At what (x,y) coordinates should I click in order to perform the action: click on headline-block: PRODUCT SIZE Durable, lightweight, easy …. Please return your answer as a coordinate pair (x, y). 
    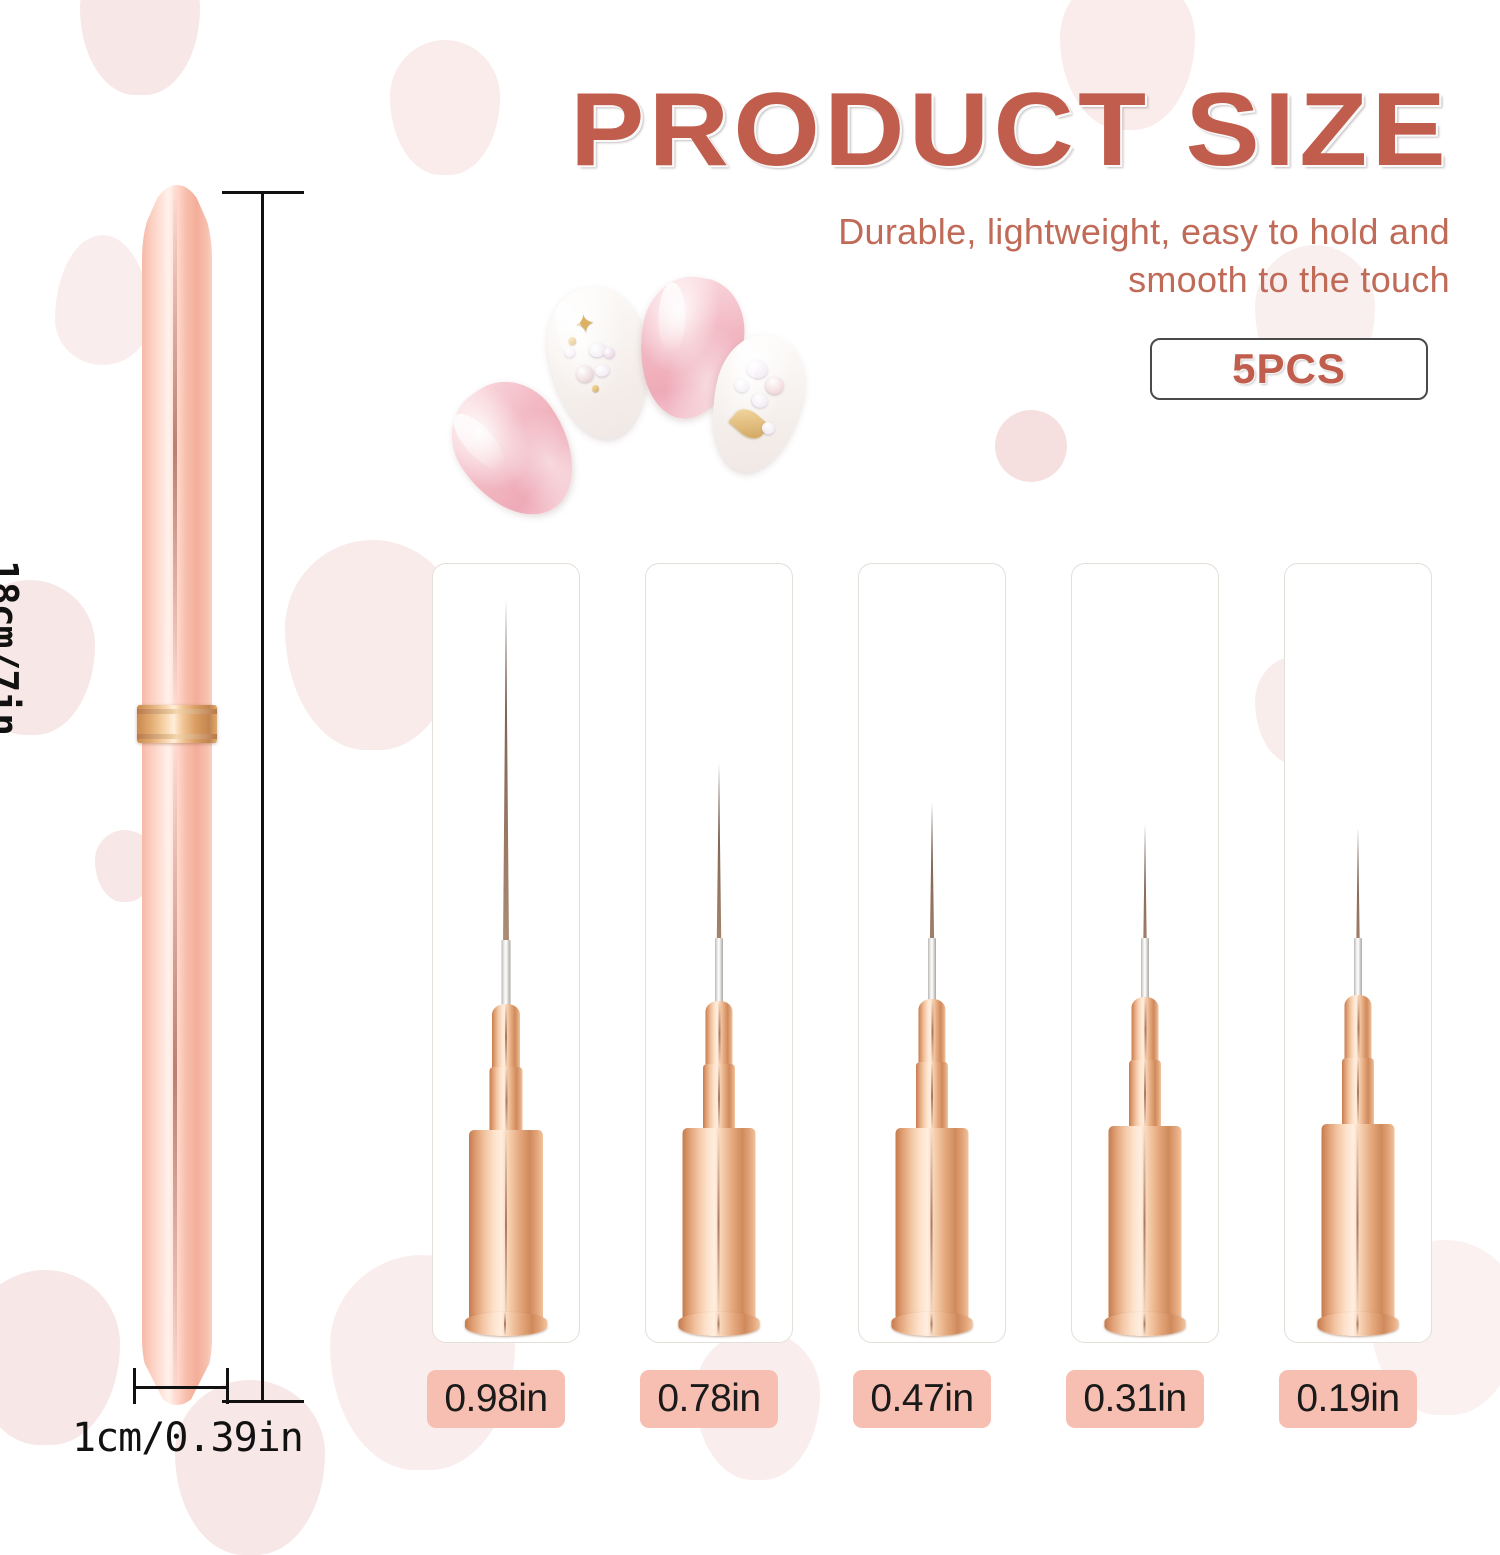
    Looking at the image, I should click on (940, 190).